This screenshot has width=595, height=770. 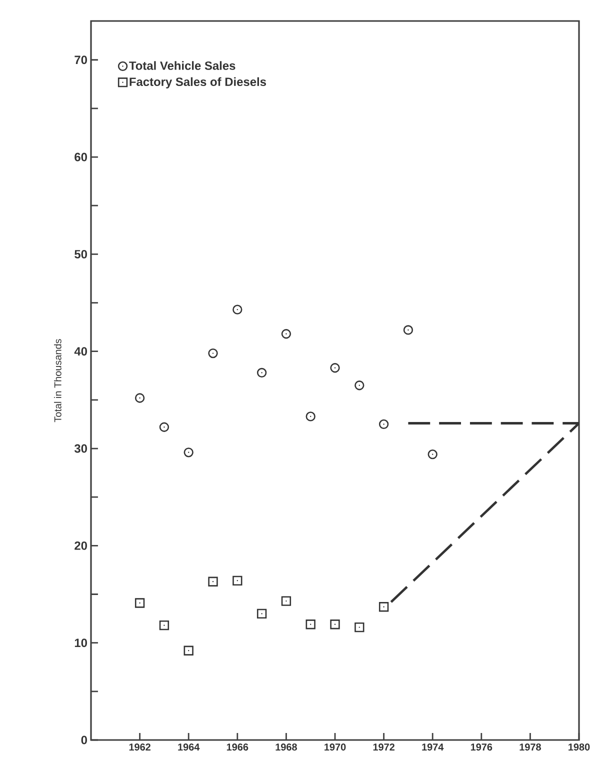 I want to click on x-tick-label: 1978, so click(x=530, y=747).